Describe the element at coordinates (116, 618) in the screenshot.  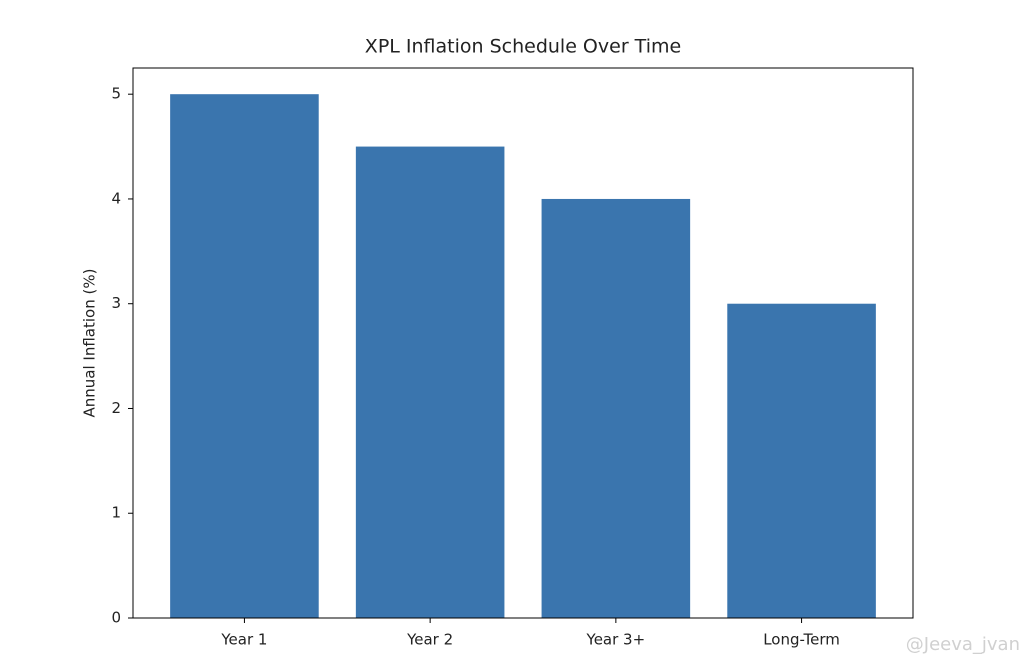
I see `y-tick-label: 0` at that location.